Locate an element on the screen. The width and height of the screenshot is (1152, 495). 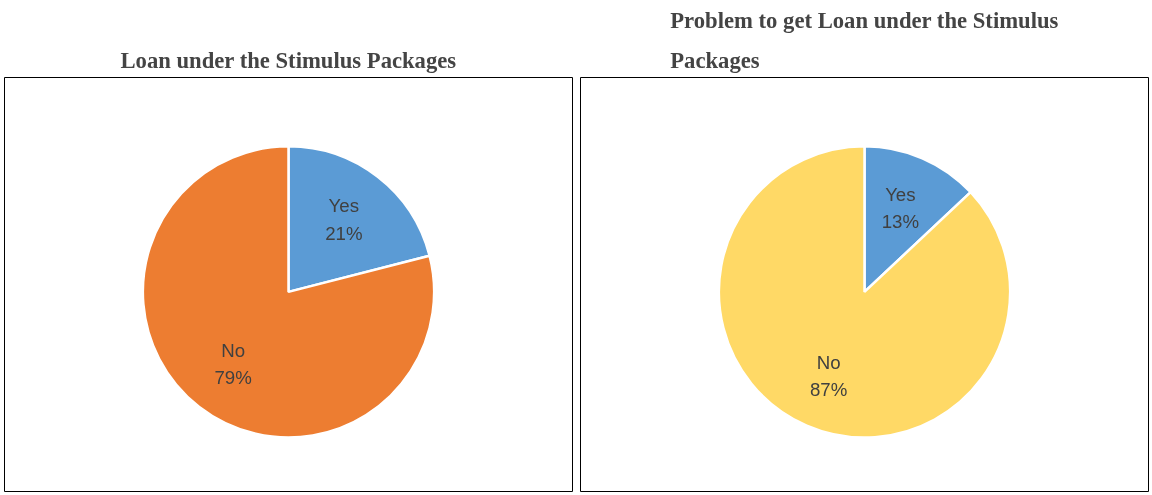
data-label: 79% is located at coordinates (233, 378).